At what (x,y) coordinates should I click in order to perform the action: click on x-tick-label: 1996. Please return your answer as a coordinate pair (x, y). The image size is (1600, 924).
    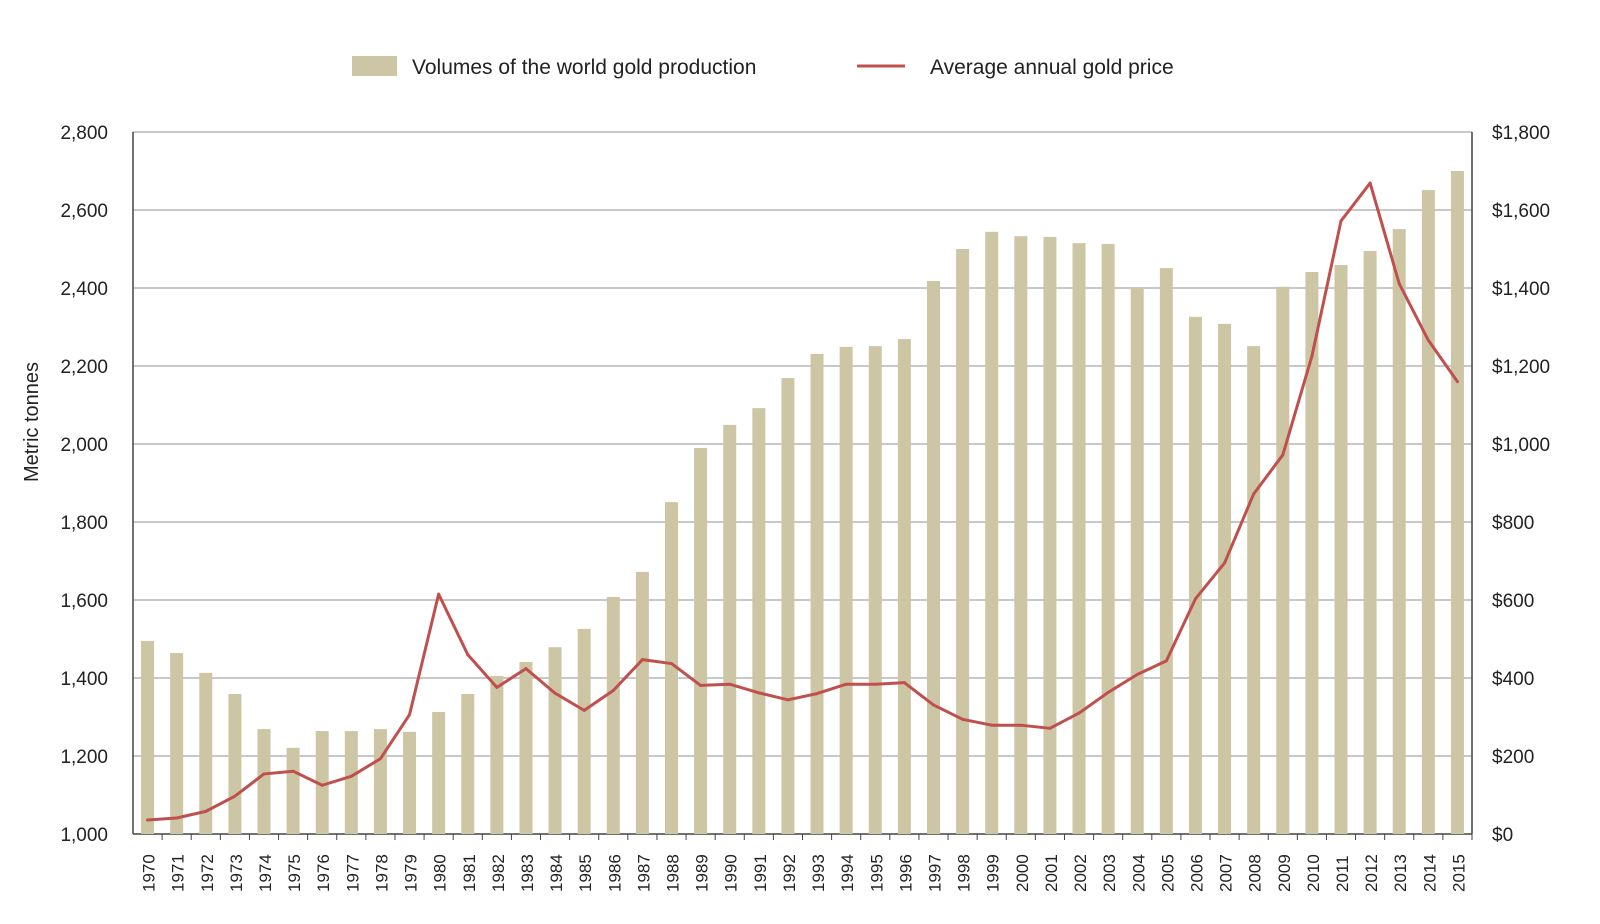
    Looking at the image, I should click on (905, 873).